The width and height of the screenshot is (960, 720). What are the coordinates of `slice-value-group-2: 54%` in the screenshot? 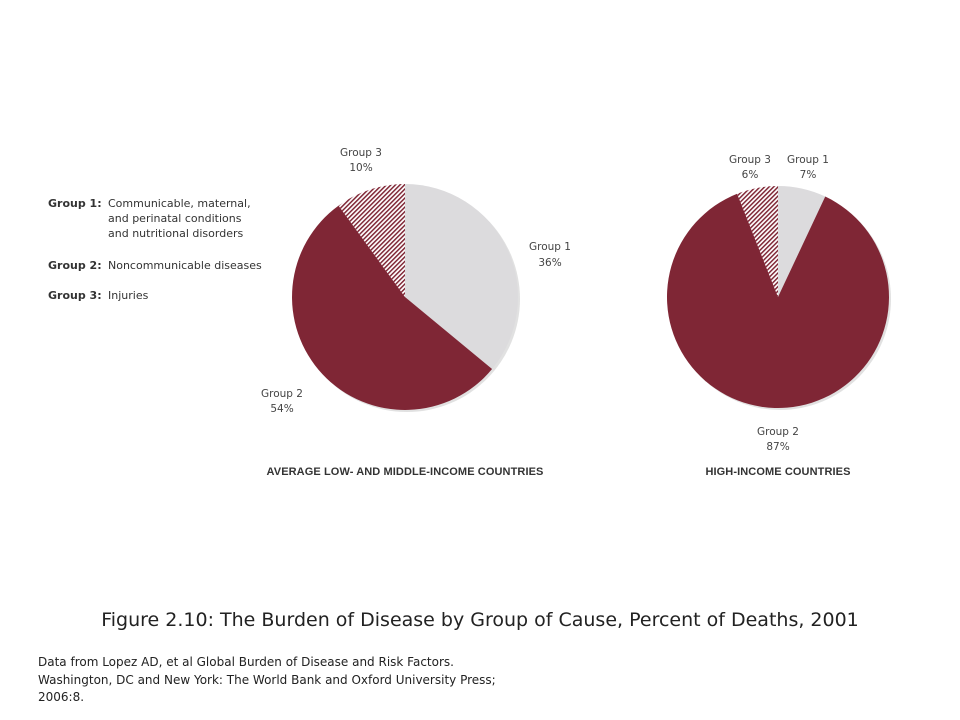 It's located at (281, 409).